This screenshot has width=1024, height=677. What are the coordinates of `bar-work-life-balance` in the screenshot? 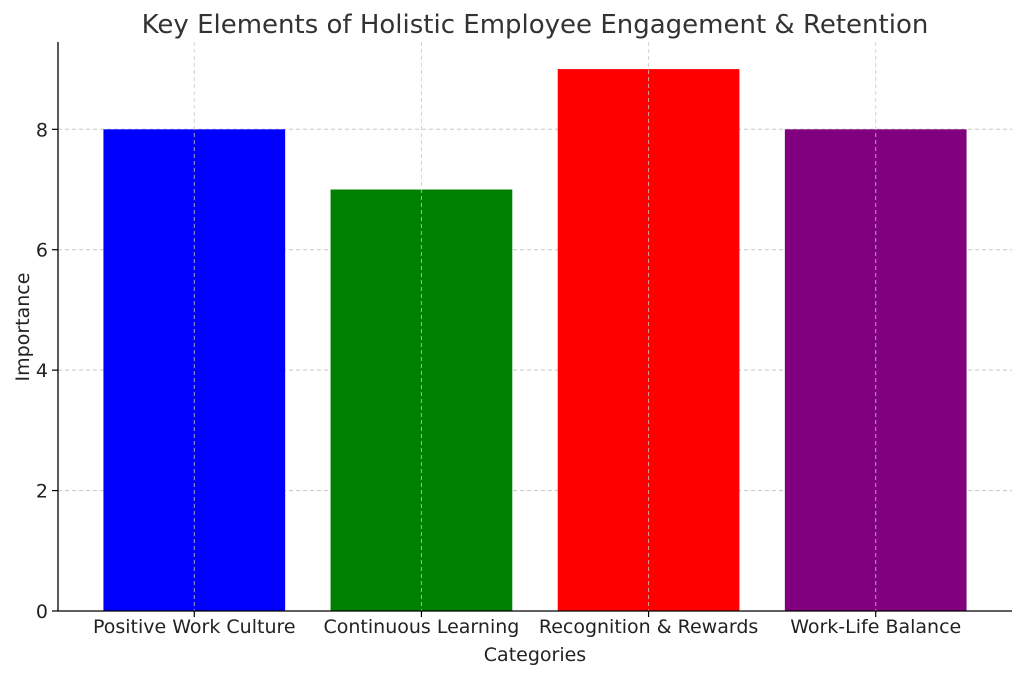 It's located at (875, 370).